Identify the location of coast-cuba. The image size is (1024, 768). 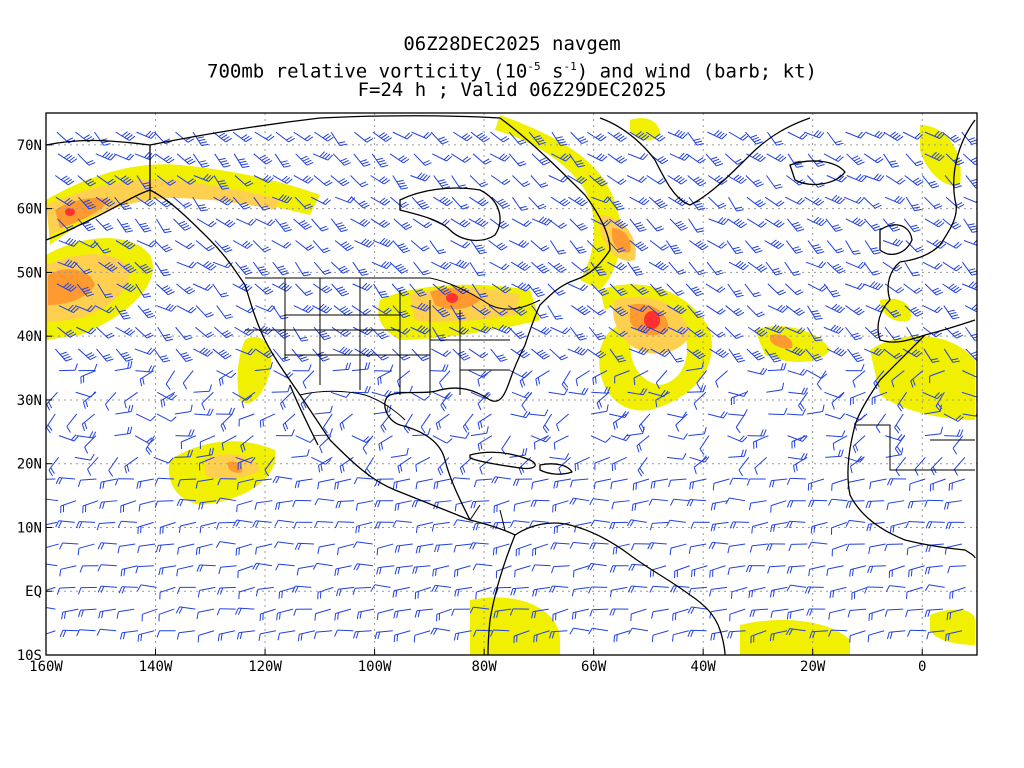
(502, 460).